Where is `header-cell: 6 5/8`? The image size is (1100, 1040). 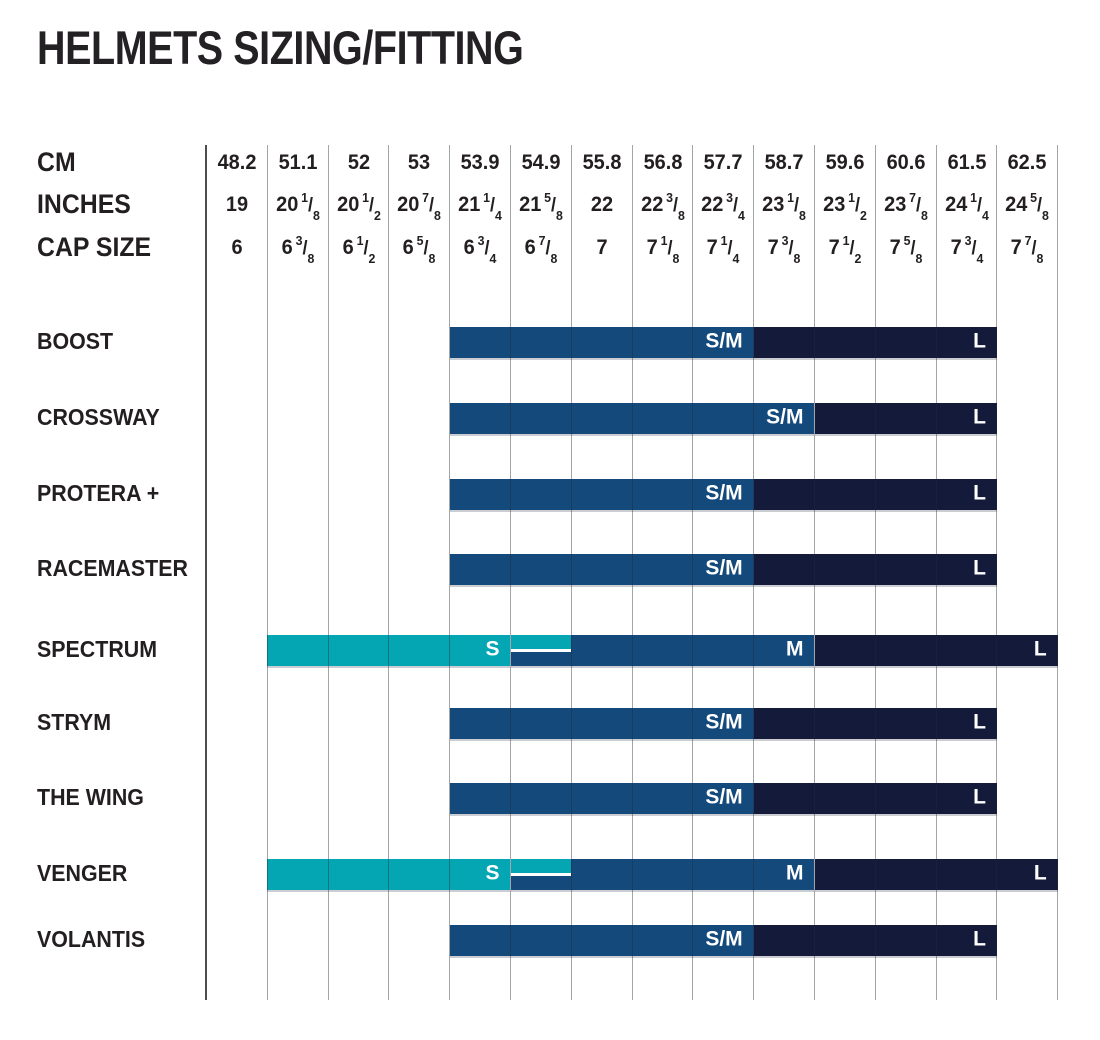
header-cell: 6 5/8 is located at coordinates (419, 250).